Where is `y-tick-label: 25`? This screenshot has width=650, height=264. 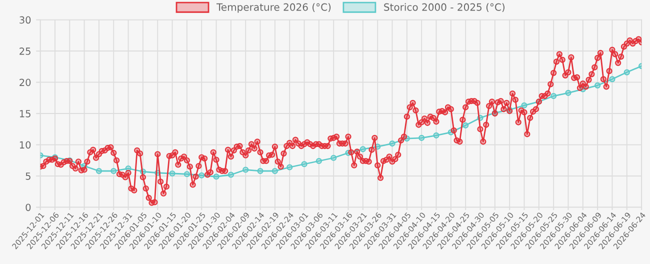 y-tick-label: 25 is located at coordinates (25, 51).